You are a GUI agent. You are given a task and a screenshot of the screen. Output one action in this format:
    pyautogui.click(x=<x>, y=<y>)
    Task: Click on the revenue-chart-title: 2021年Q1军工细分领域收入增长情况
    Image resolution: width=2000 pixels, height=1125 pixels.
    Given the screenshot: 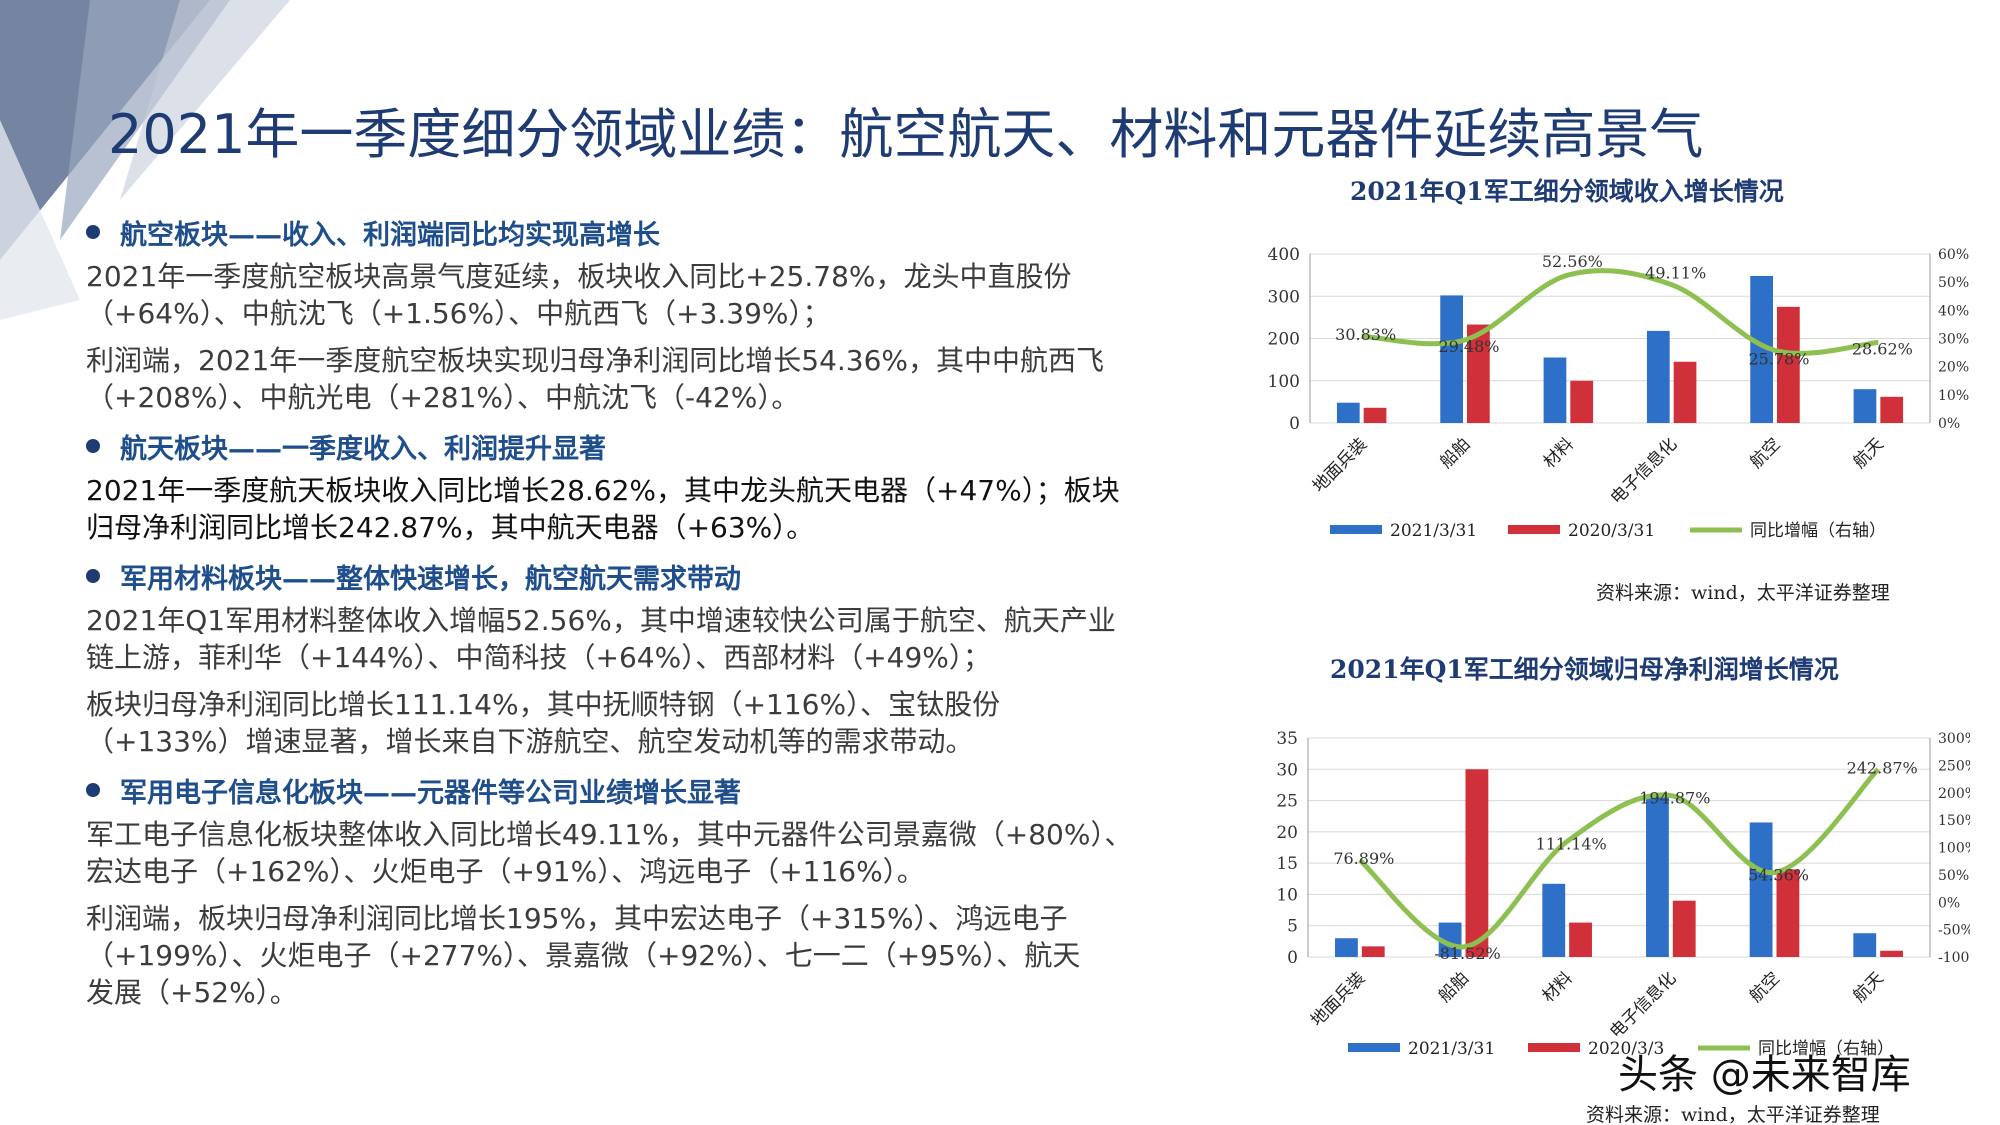 What is the action you would take?
    pyautogui.click(x=1567, y=191)
    